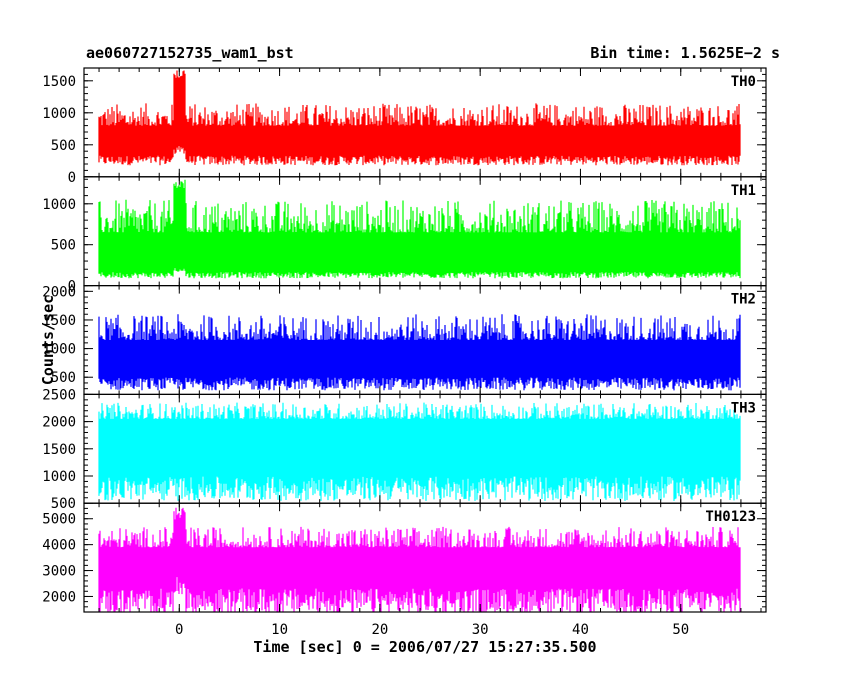 The image size is (850, 680). I want to click on y-tick-label: 4000, so click(59, 546).